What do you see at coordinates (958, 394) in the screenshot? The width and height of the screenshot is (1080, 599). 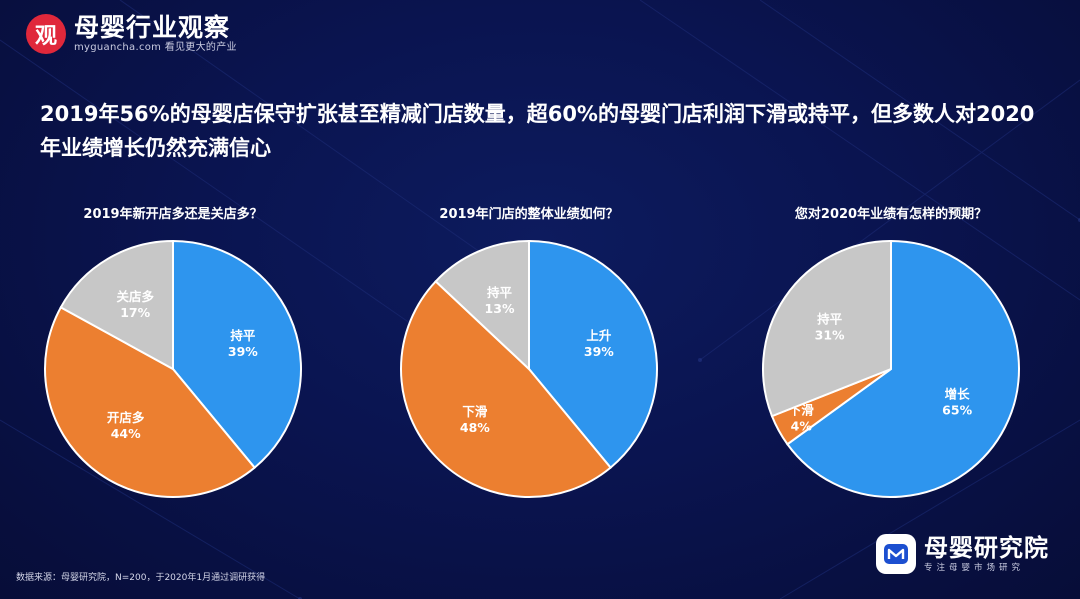 I see `slice-label: 增长` at bounding box center [958, 394].